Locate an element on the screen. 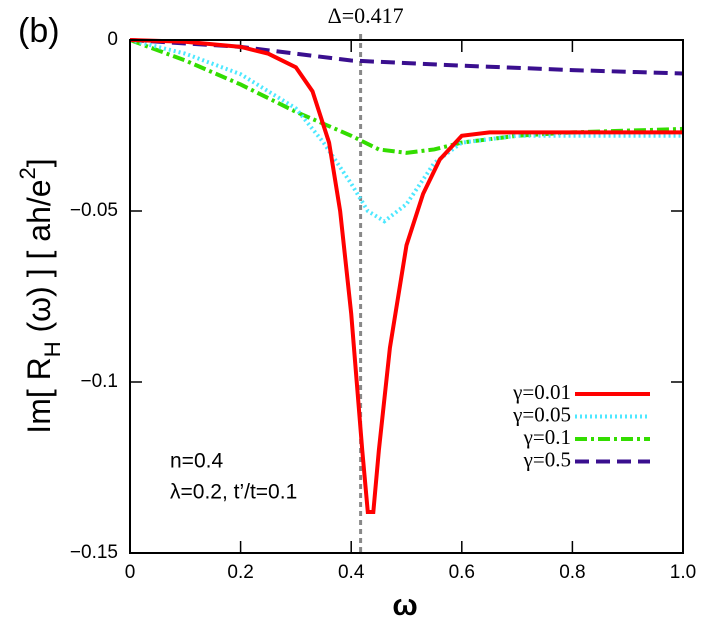 This screenshot has width=706, height=643. x-tick-label: 0.2 is located at coordinates (240, 572).